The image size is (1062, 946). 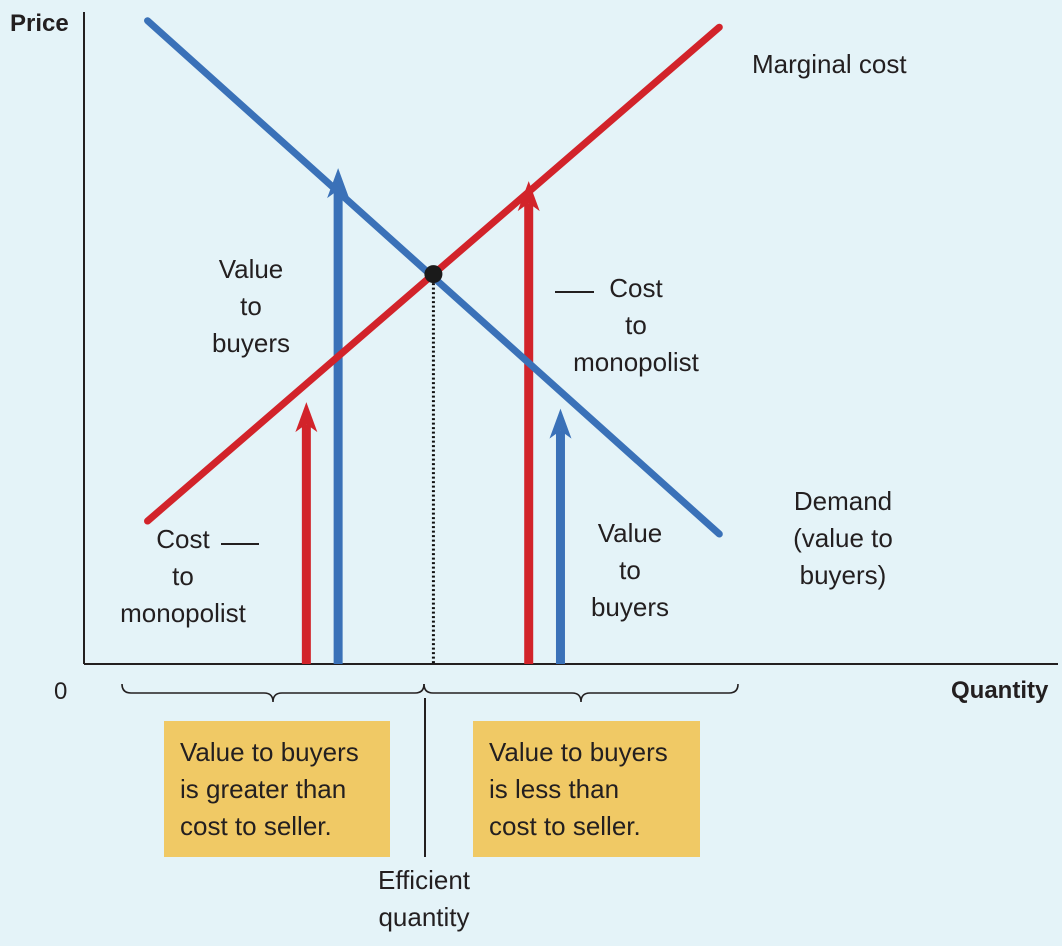 What do you see at coordinates (39, 23) in the screenshot?
I see `y-axis-title: Price` at bounding box center [39, 23].